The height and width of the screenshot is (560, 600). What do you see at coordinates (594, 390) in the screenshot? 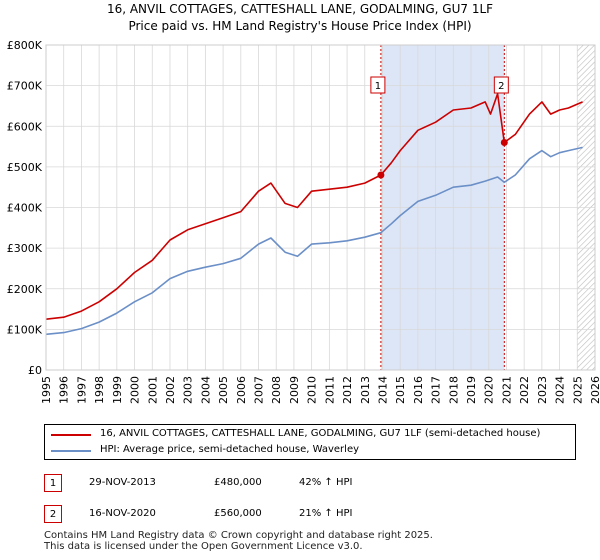
I see `x-tick-label: 2026` at bounding box center [594, 390].